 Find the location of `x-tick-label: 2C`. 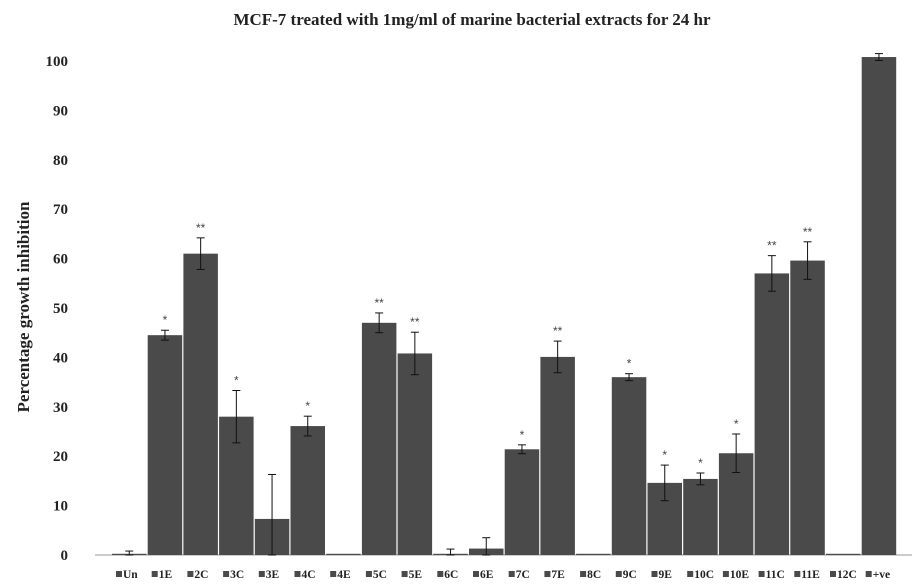

x-tick-label: 2C is located at coordinates (201, 575).